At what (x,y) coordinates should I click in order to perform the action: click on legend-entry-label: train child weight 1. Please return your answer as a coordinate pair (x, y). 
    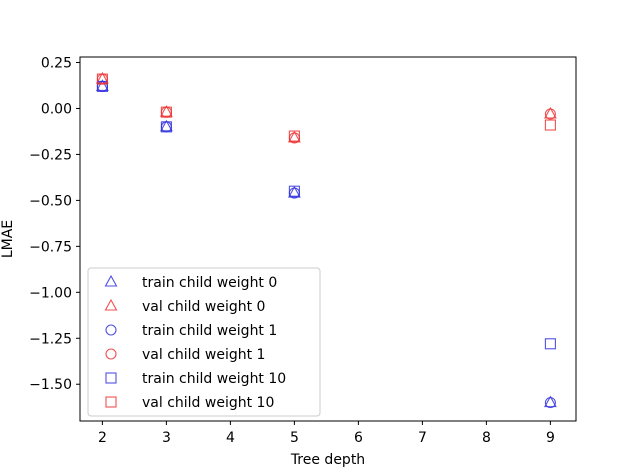
    Looking at the image, I should click on (209, 331).